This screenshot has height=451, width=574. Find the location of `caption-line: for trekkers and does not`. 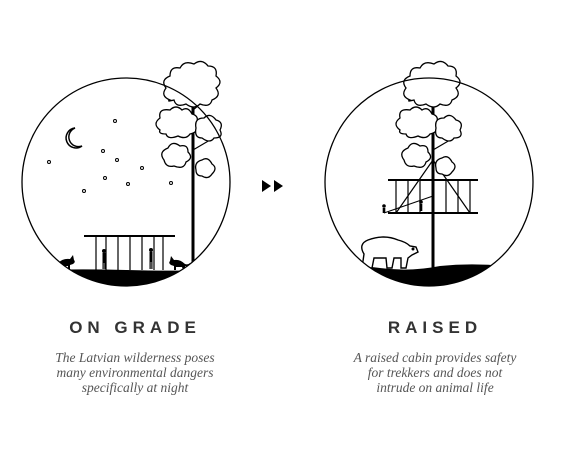

caption-line: for trekkers and does not is located at coordinates (435, 372).